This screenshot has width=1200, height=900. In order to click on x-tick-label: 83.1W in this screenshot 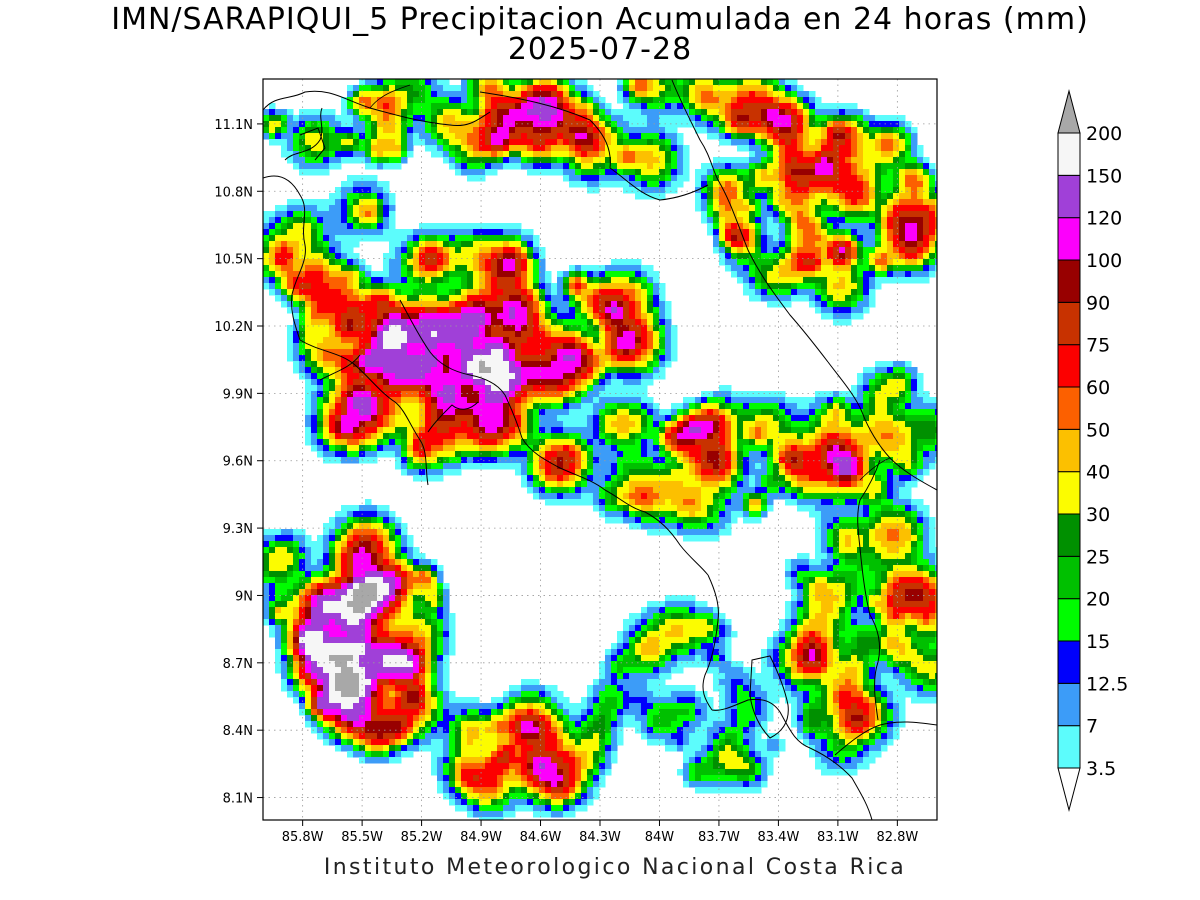, I will do `click(838, 837)`.